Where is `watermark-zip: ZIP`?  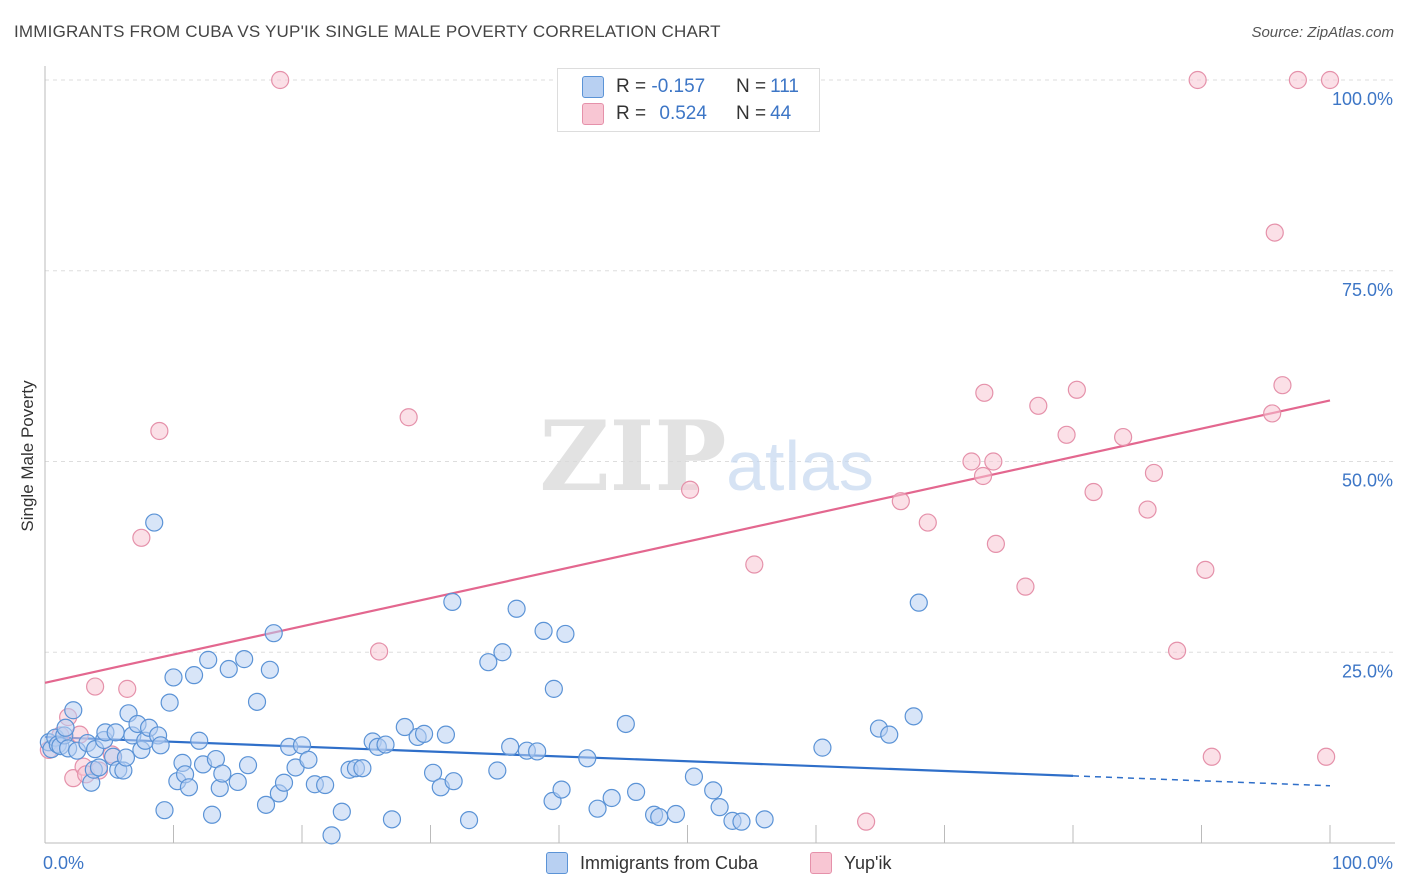 watermark-zip: ZIP is located at coordinates (632, 456).